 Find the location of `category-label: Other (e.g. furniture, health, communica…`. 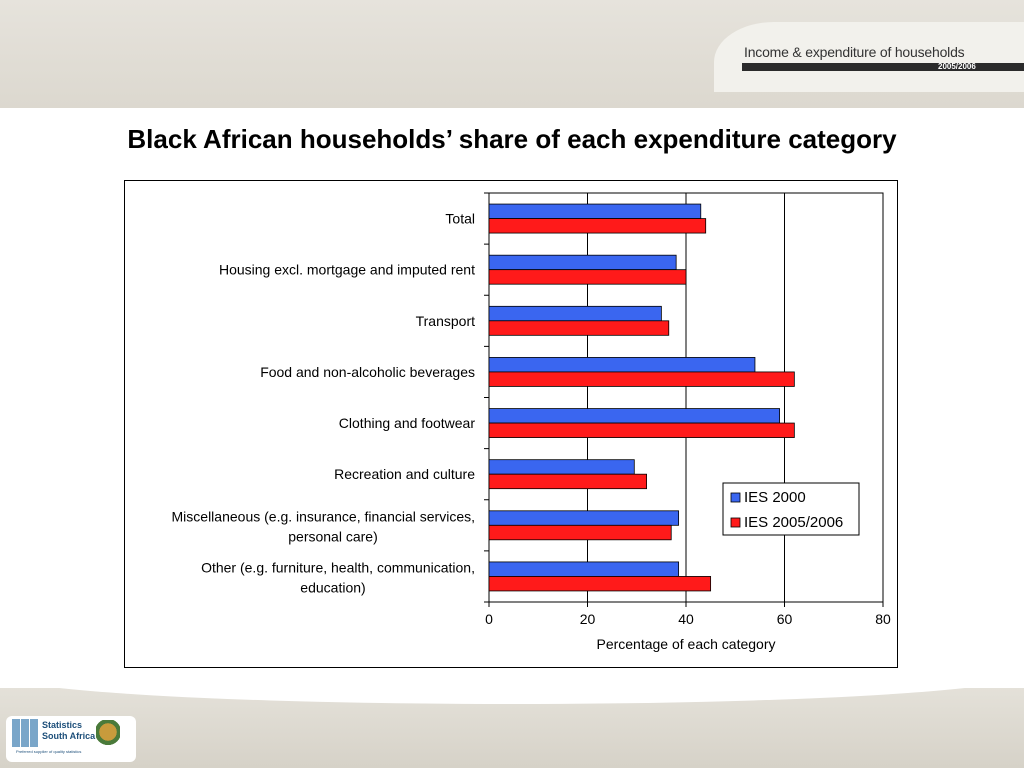

category-label: Other (e.g. furniture, health, communica… is located at coordinates (338, 567).